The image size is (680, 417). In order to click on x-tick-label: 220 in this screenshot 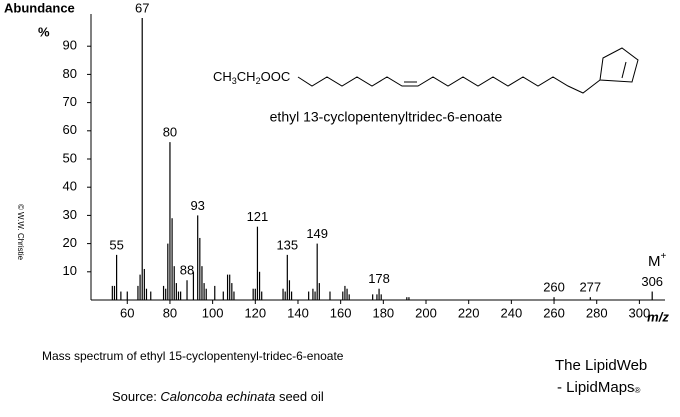, I will do `click(469, 312)`.